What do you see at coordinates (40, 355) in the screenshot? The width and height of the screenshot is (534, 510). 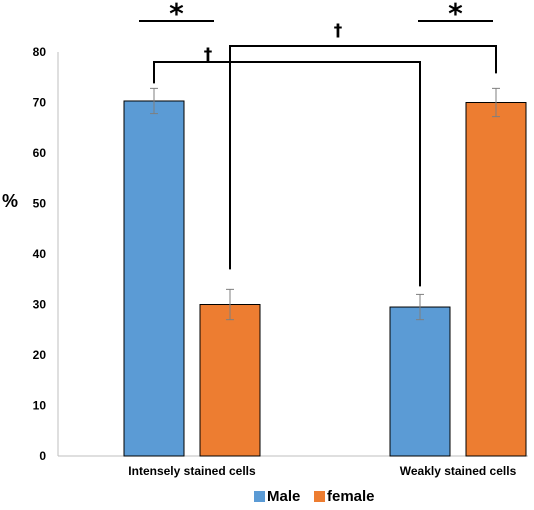 I see `y-tick-label: 20` at bounding box center [40, 355].